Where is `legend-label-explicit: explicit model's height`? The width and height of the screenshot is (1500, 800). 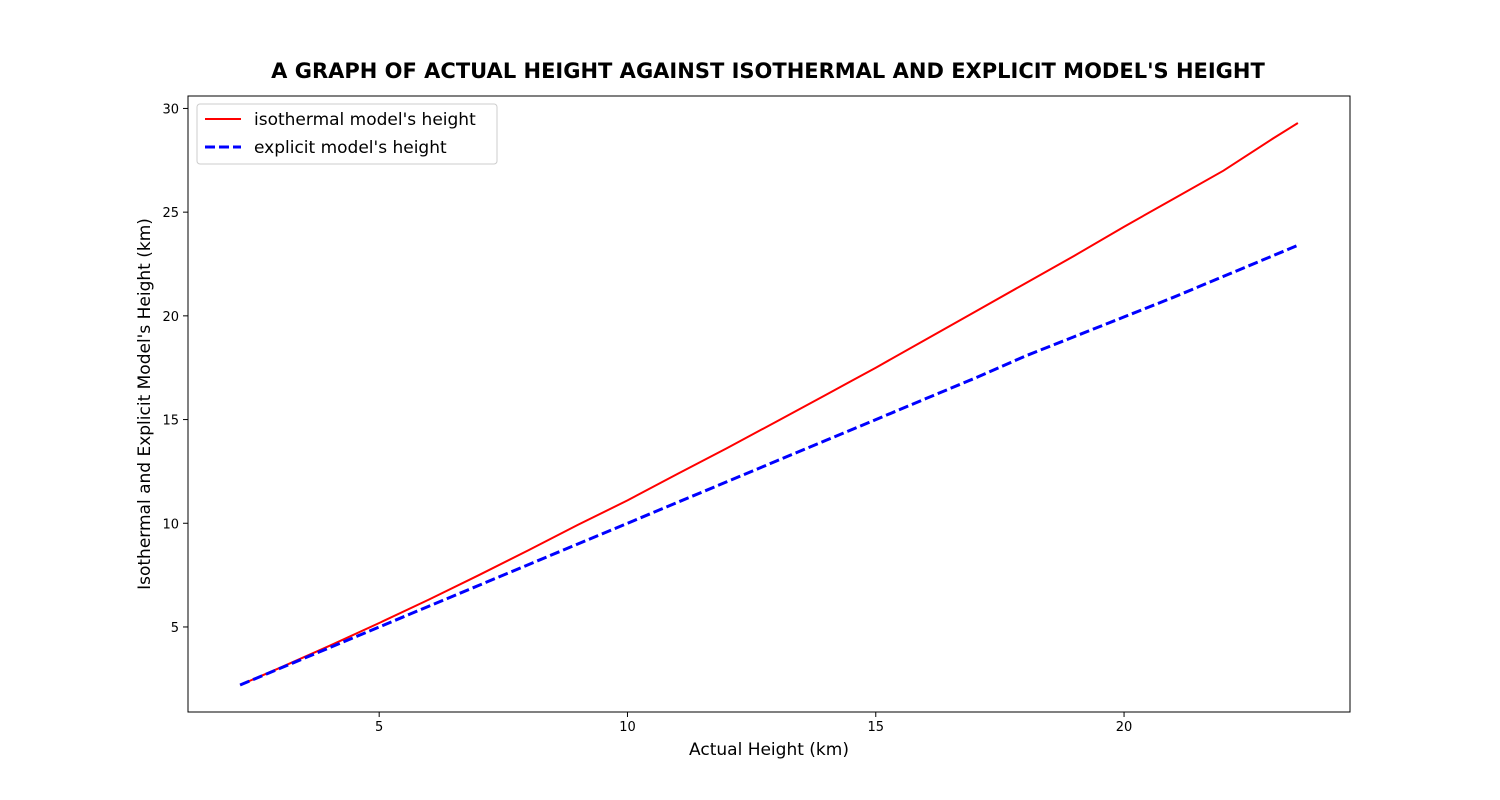 legend-label-explicit: explicit model's height is located at coordinates (350, 148).